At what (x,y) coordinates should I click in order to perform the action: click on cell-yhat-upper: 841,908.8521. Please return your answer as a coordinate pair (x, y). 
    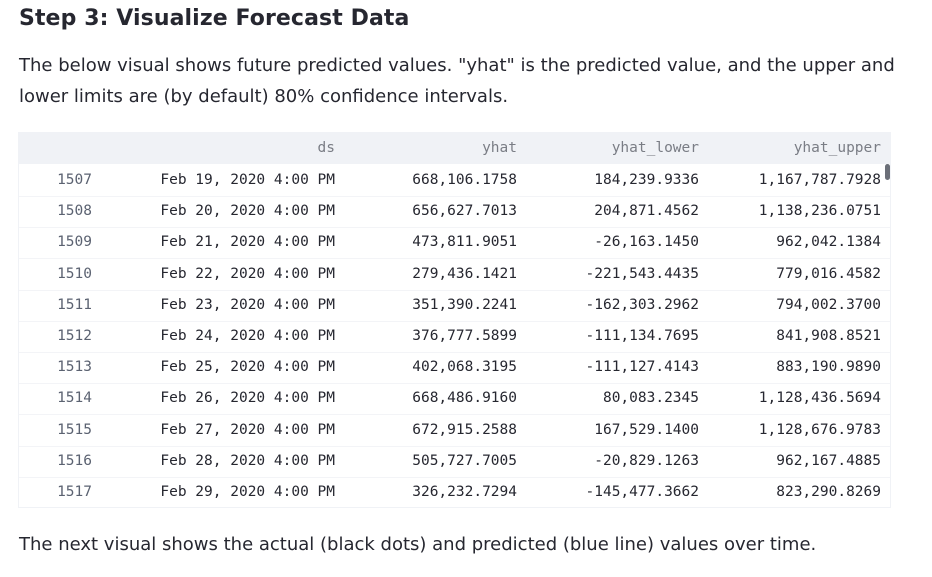
    Looking at the image, I should click on (828, 336).